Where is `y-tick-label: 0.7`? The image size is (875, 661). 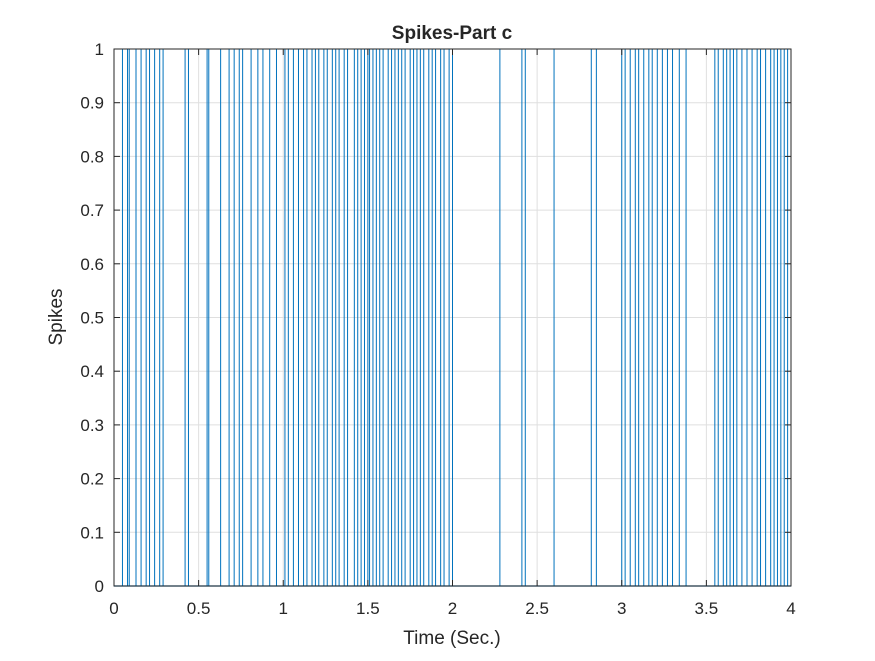
y-tick-label: 0.7 is located at coordinates (92, 210).